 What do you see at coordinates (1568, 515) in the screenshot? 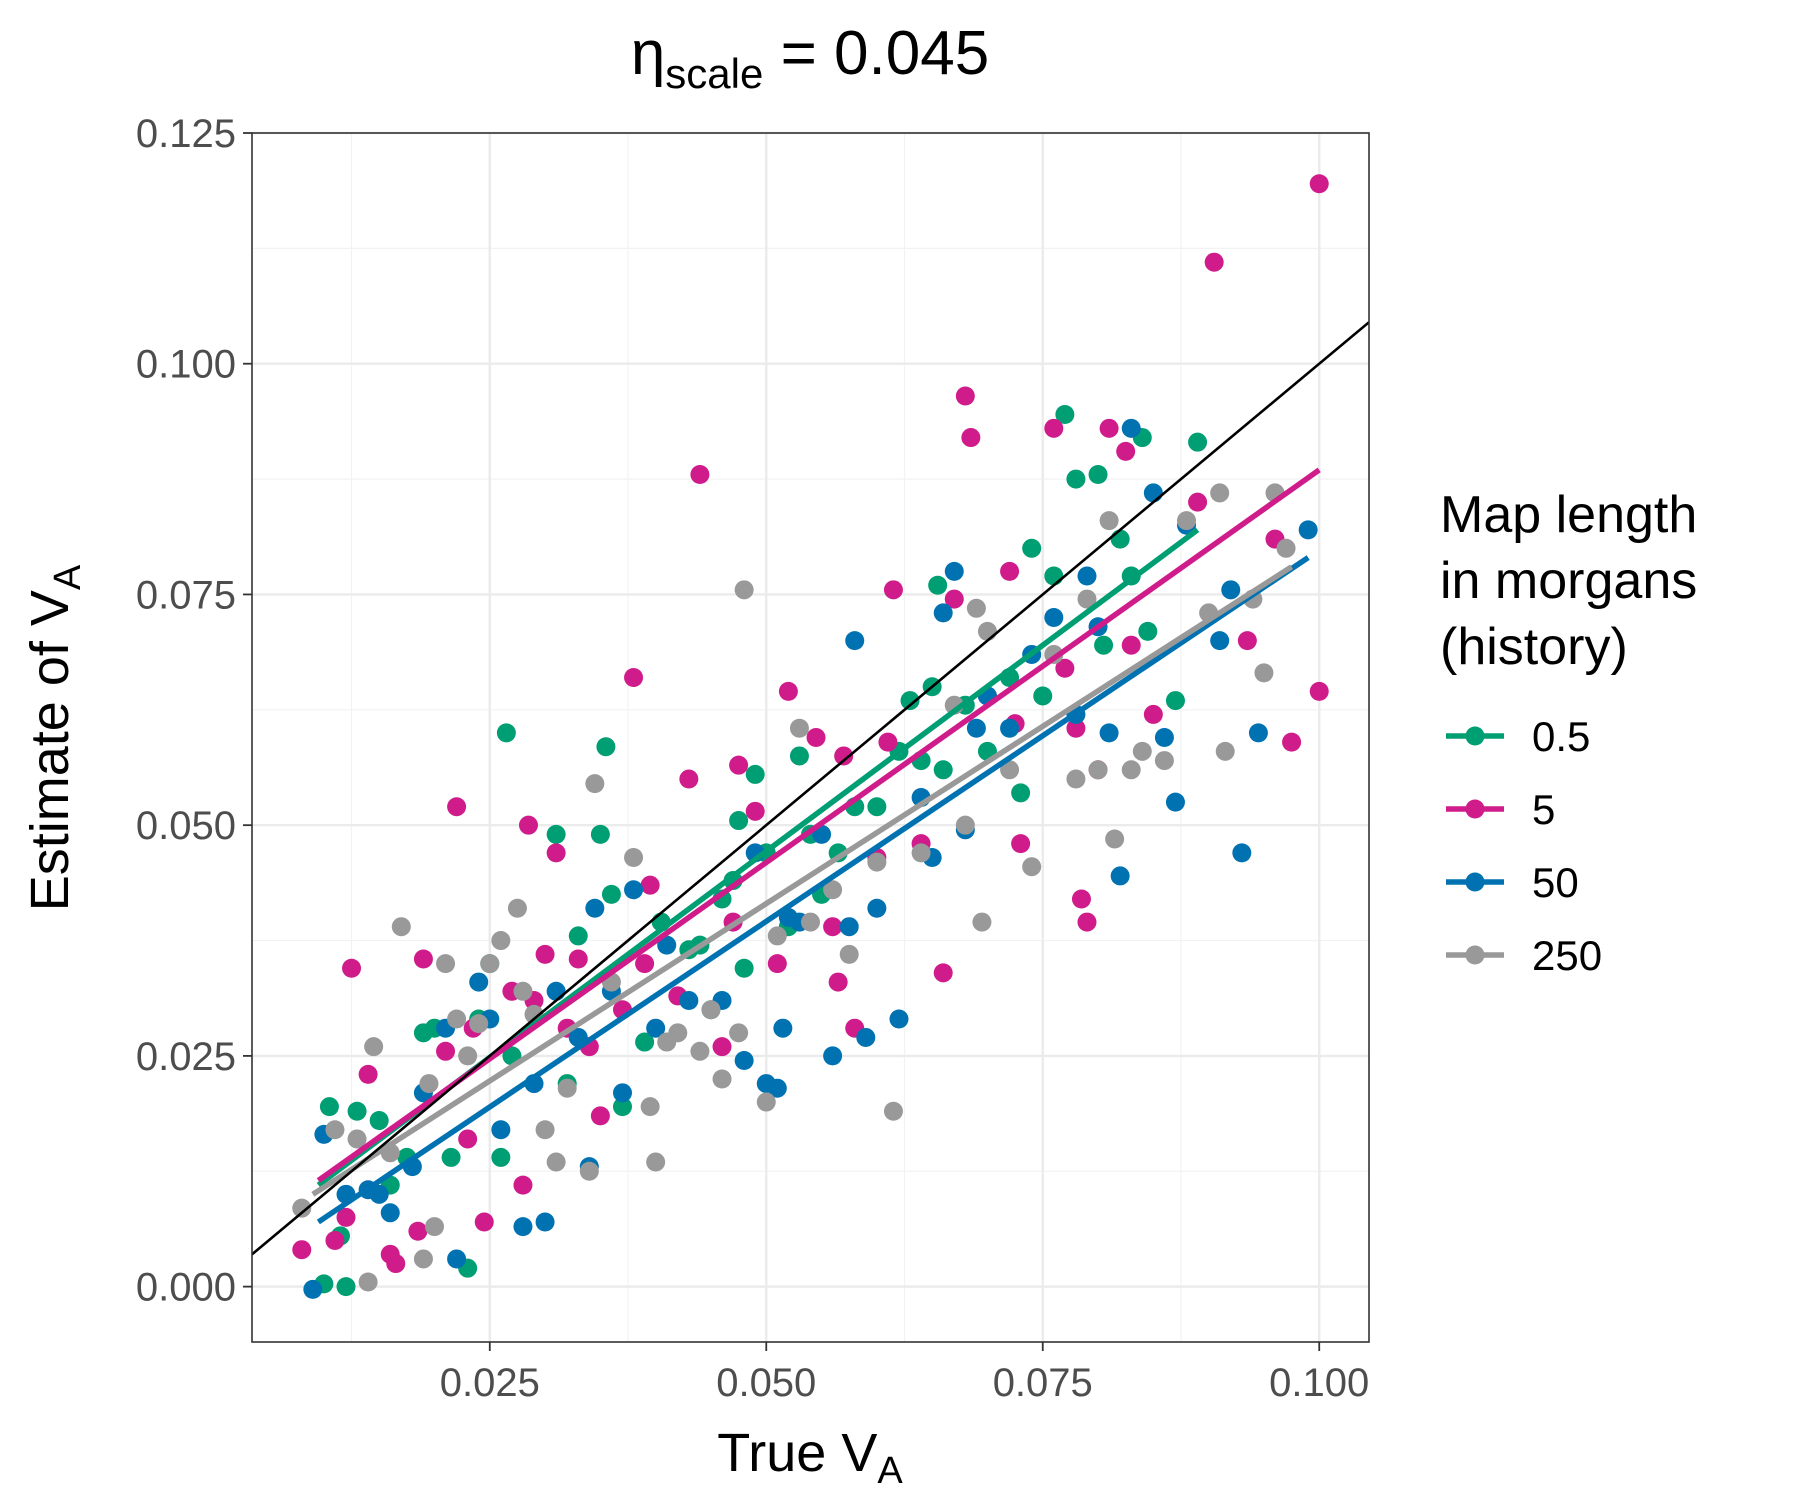
I see `legend-title-line-1: Map length` at bounding box center [1568, 515].